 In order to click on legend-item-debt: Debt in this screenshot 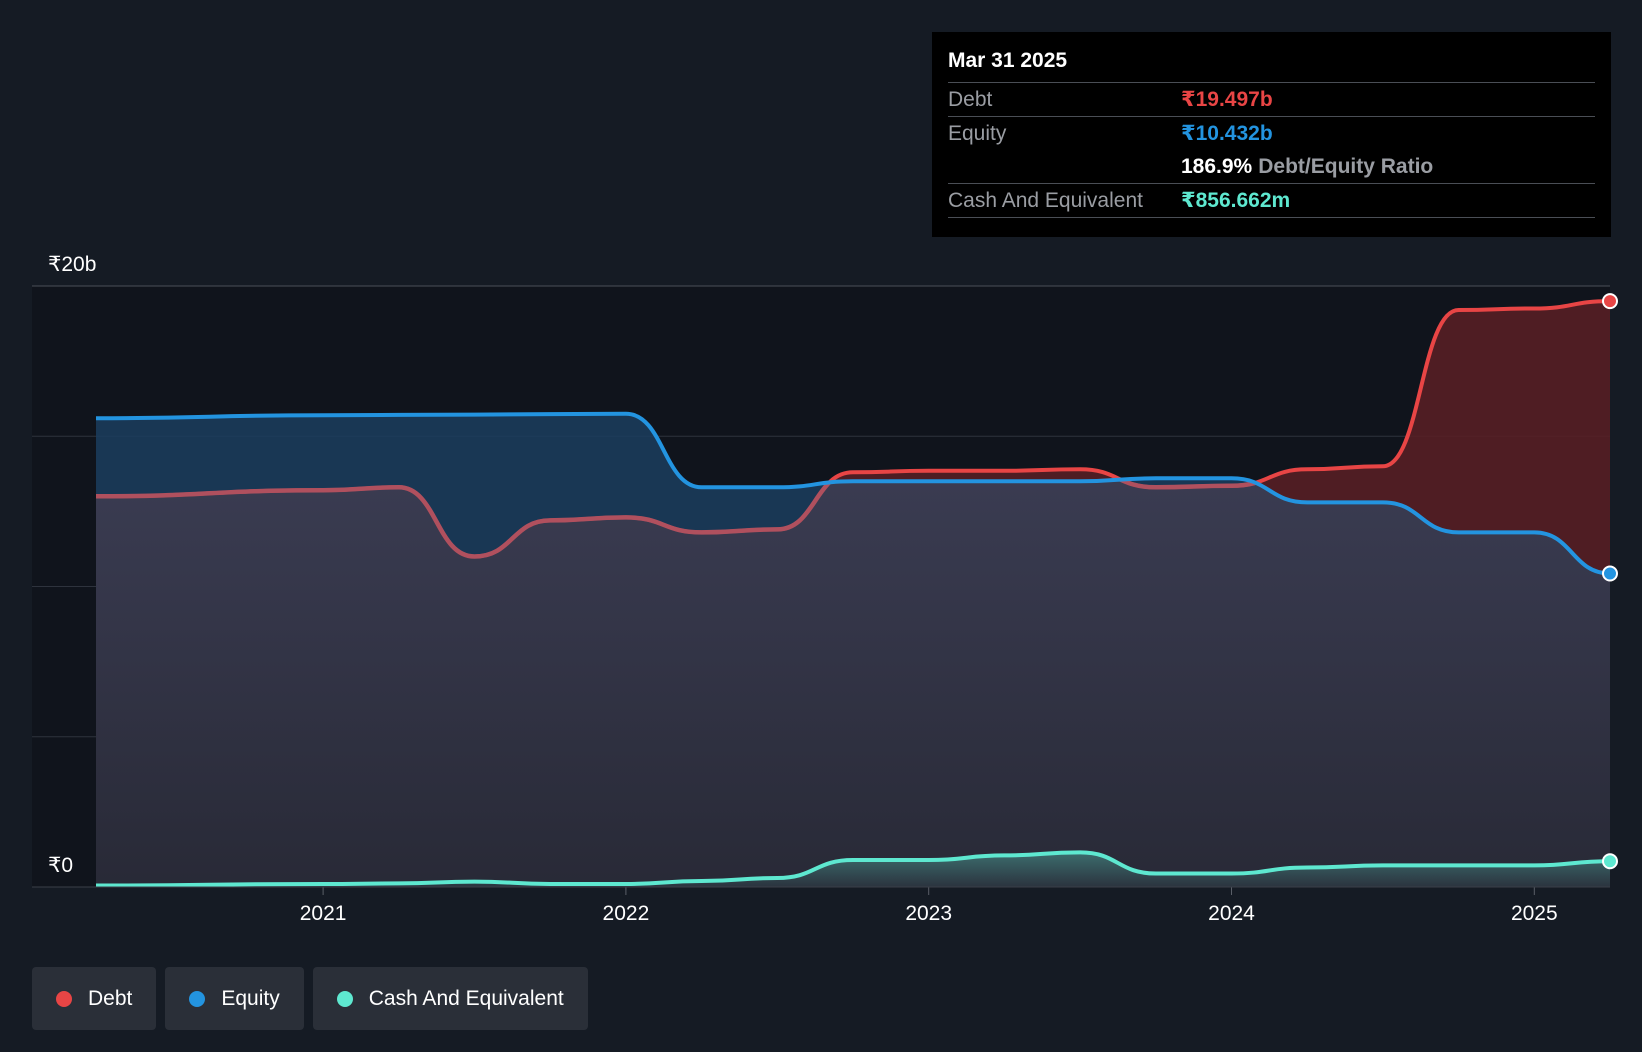, I will do `click(94, 998)`.